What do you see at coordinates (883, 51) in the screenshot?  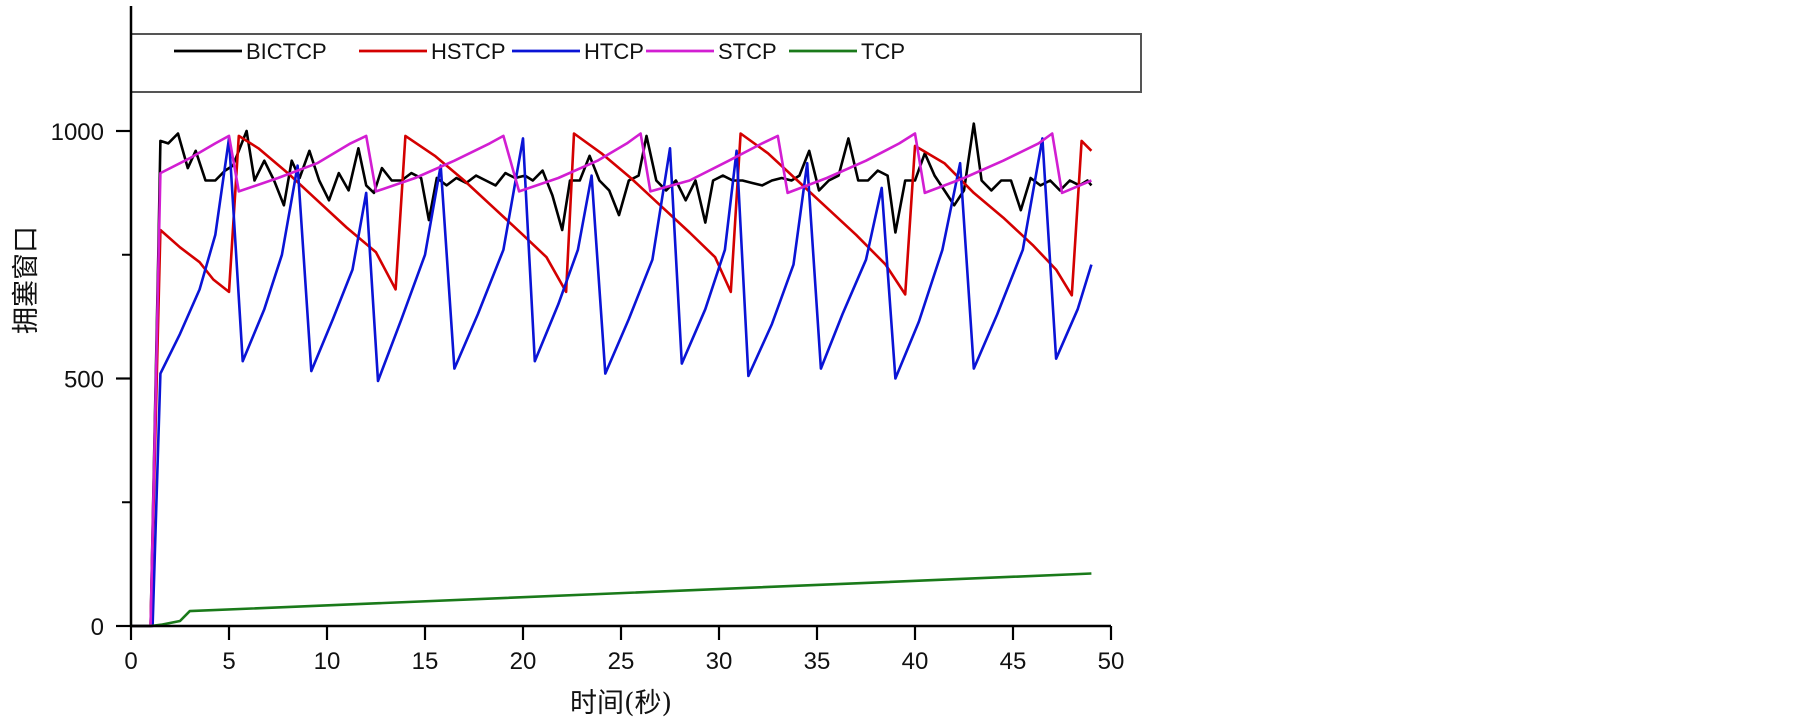 I see `legend-label-tcp: TCP` at bounding box center [883, 51].